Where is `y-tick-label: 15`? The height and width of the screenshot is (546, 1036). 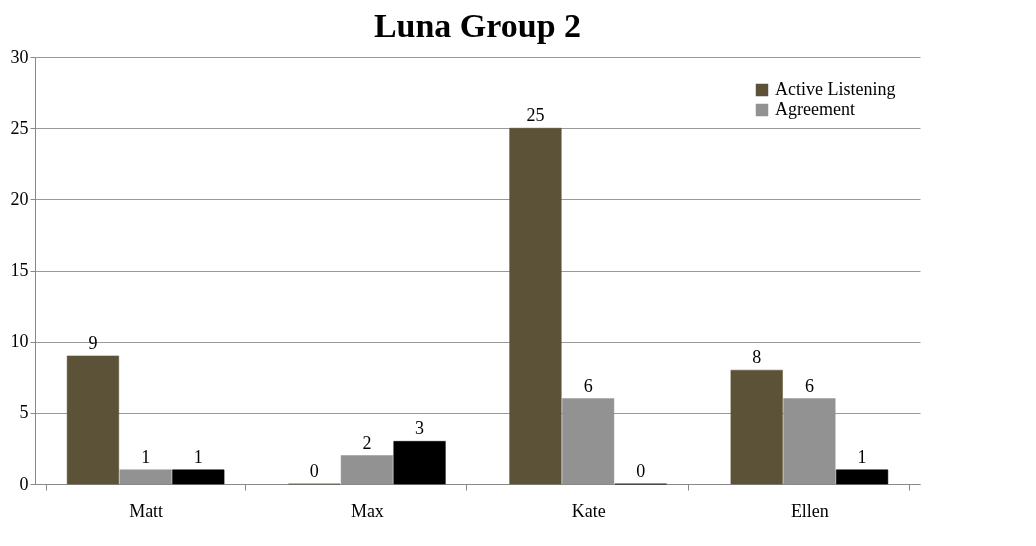 y-tick-label: 15 is located at coordinates (19, 270).